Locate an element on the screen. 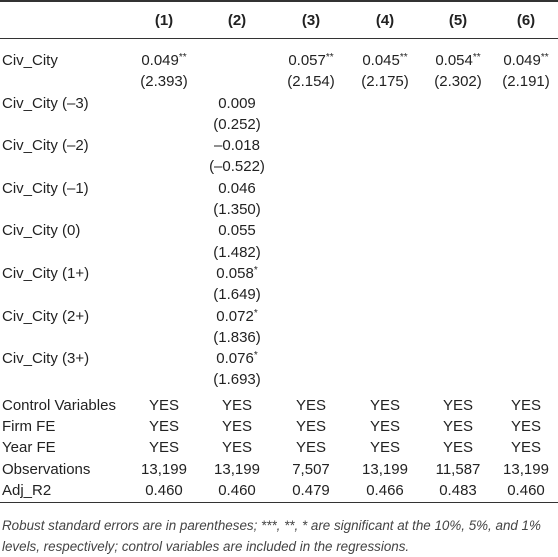 This screenshot has height=557, width=558. row-label: Year FE is located at coordinates (29, 448).